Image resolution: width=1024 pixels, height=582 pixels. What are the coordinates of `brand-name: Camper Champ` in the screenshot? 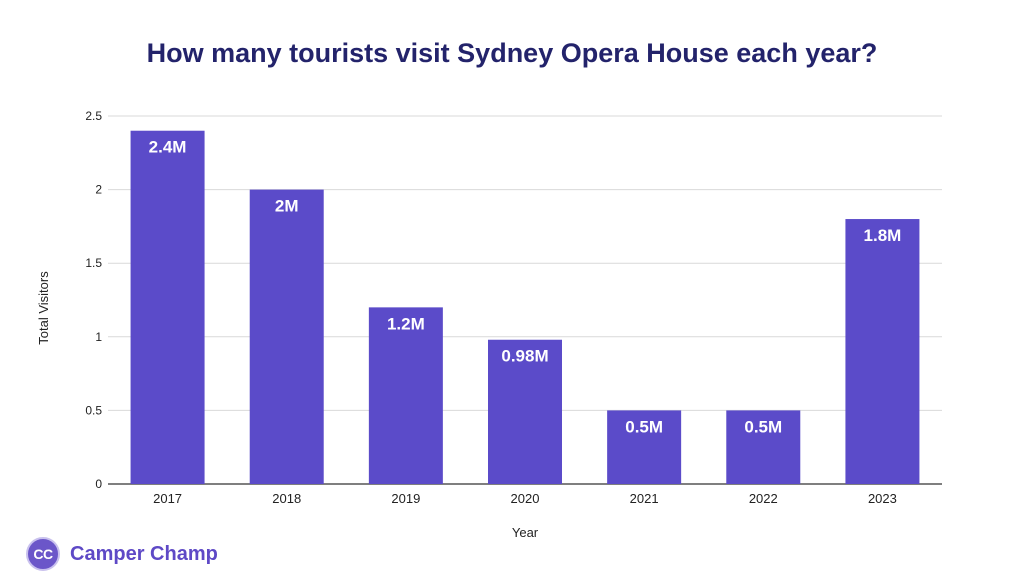 It's located at (144, 553).